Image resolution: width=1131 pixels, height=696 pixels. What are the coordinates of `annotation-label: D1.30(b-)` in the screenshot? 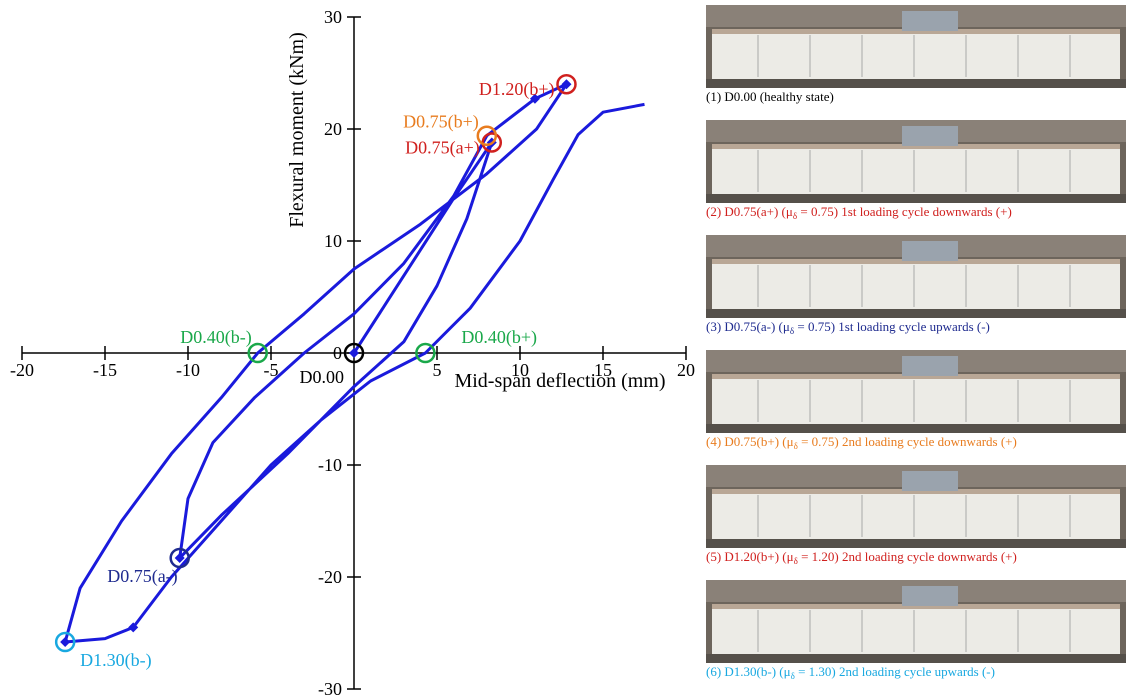 It's located at (115, 660).